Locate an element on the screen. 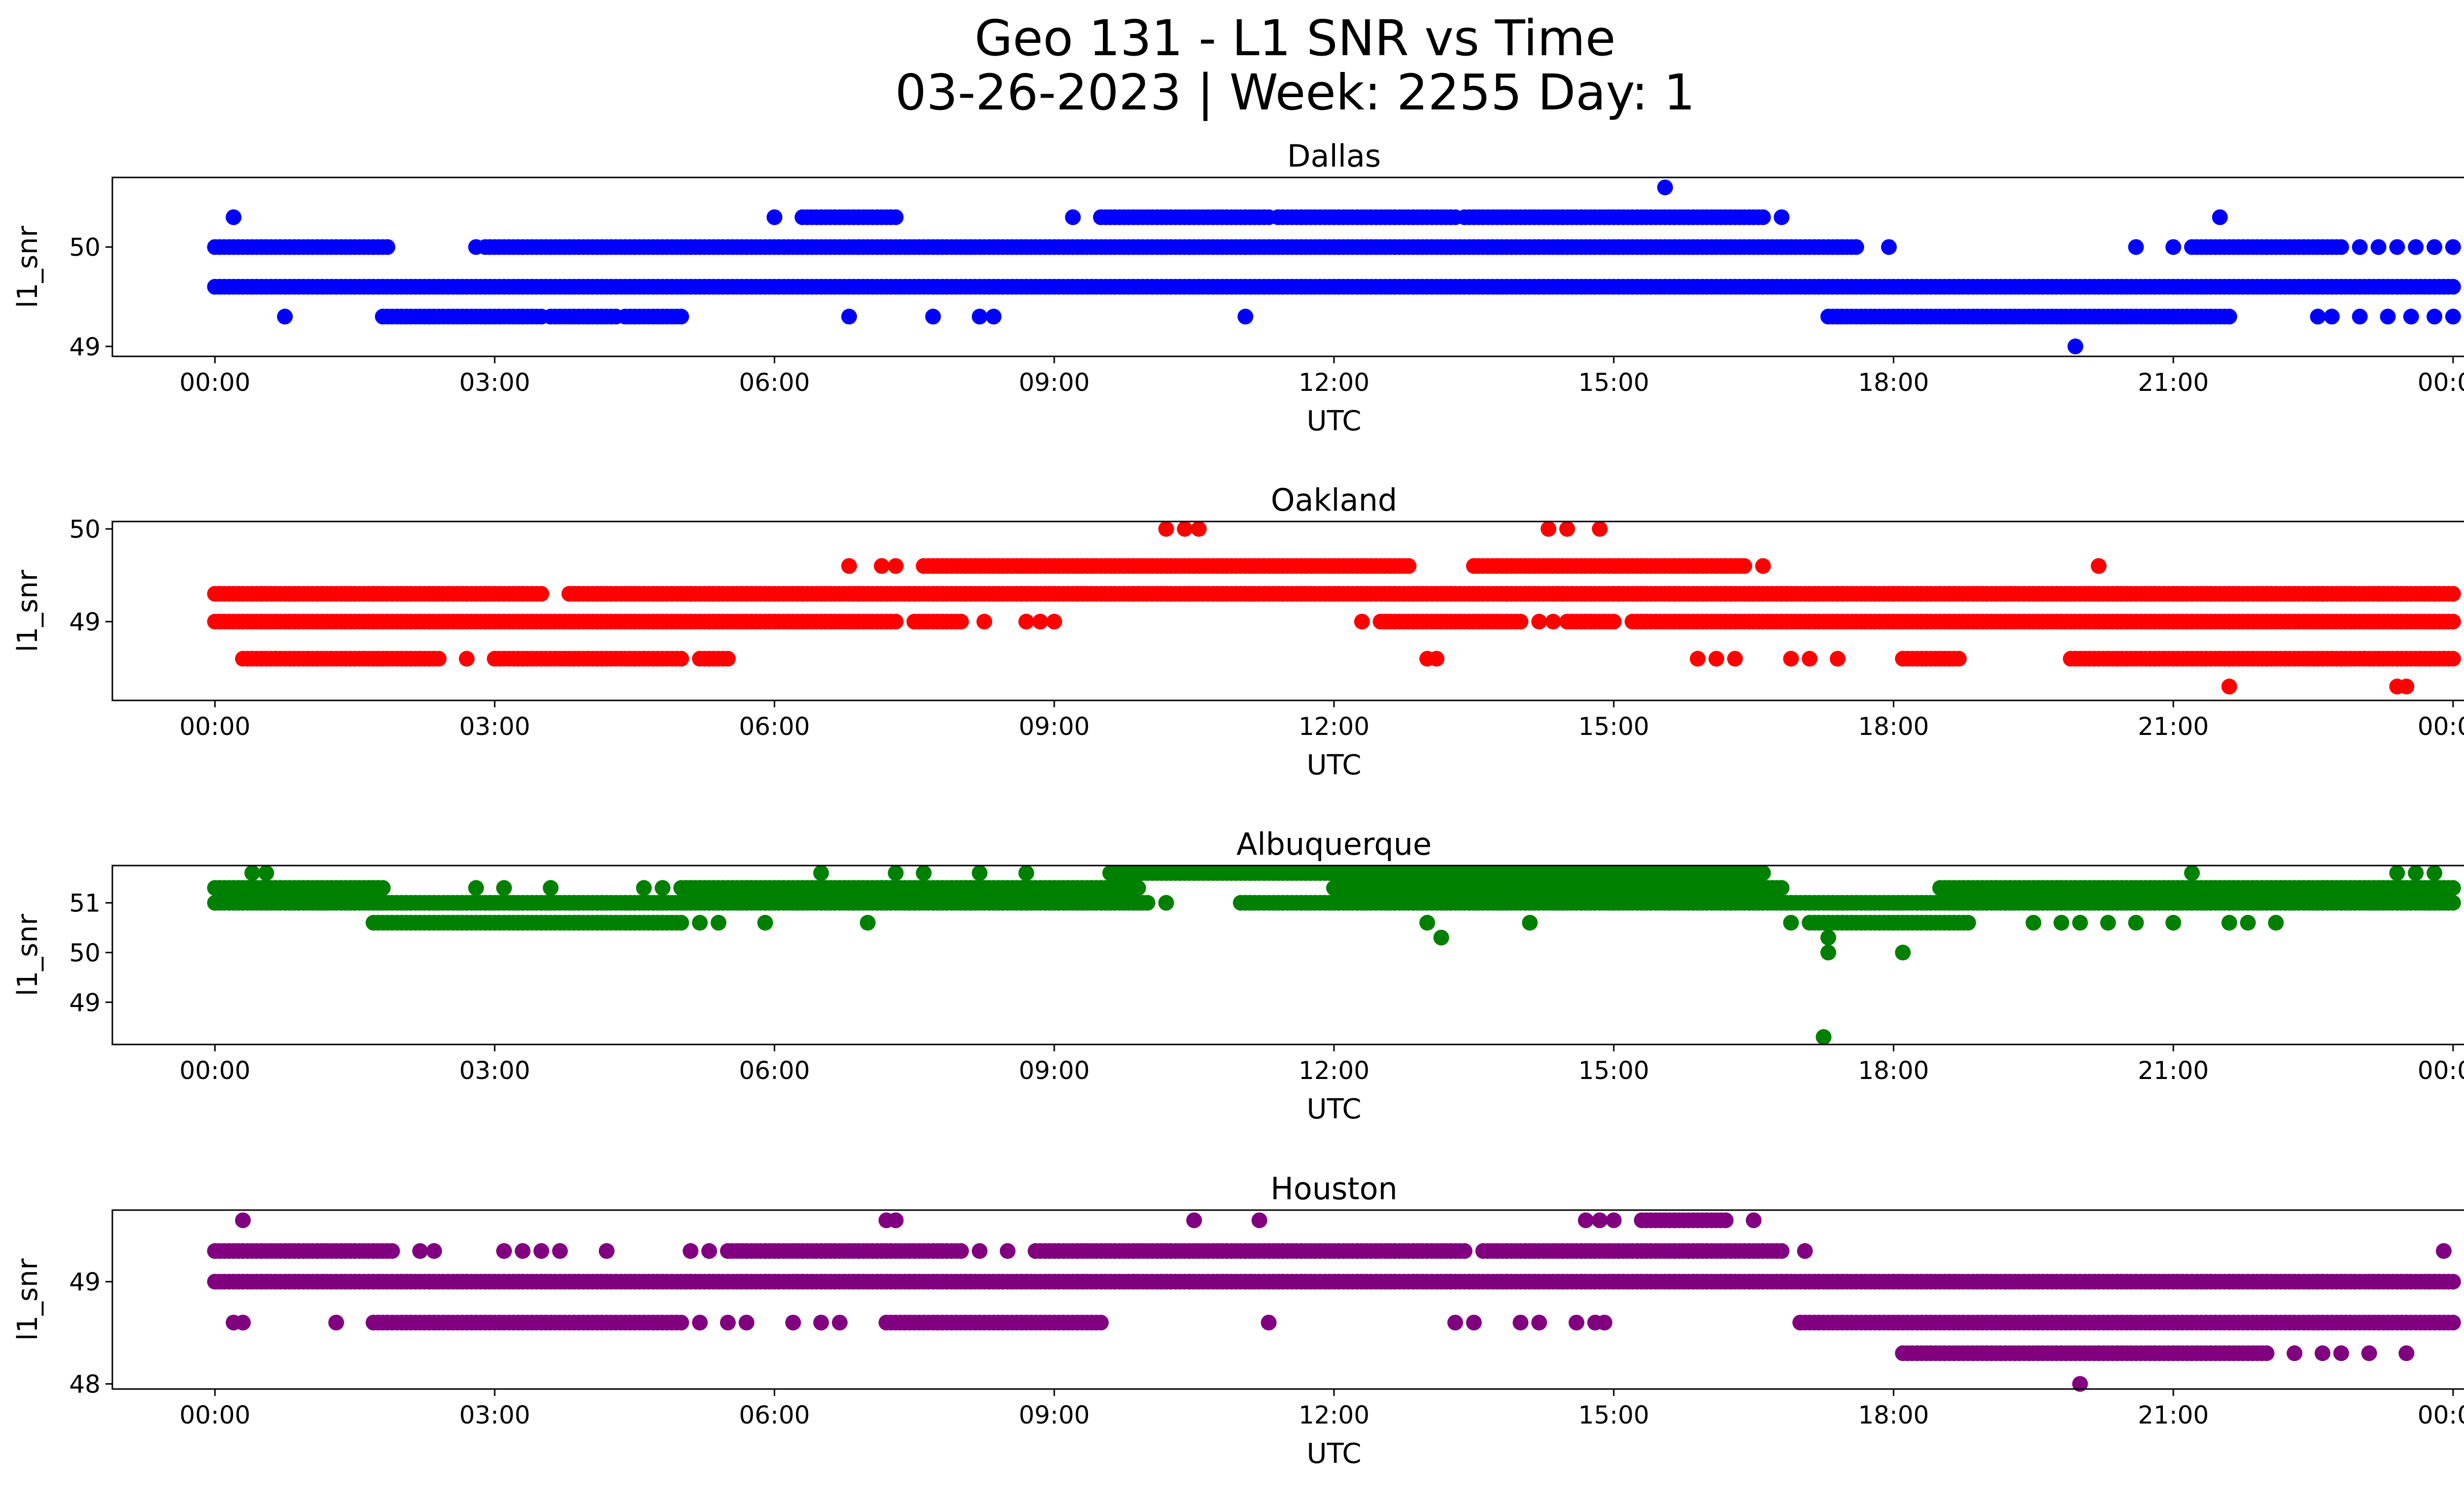  x-tick-label: 12:00 is located at coordinates (1334, 1070).